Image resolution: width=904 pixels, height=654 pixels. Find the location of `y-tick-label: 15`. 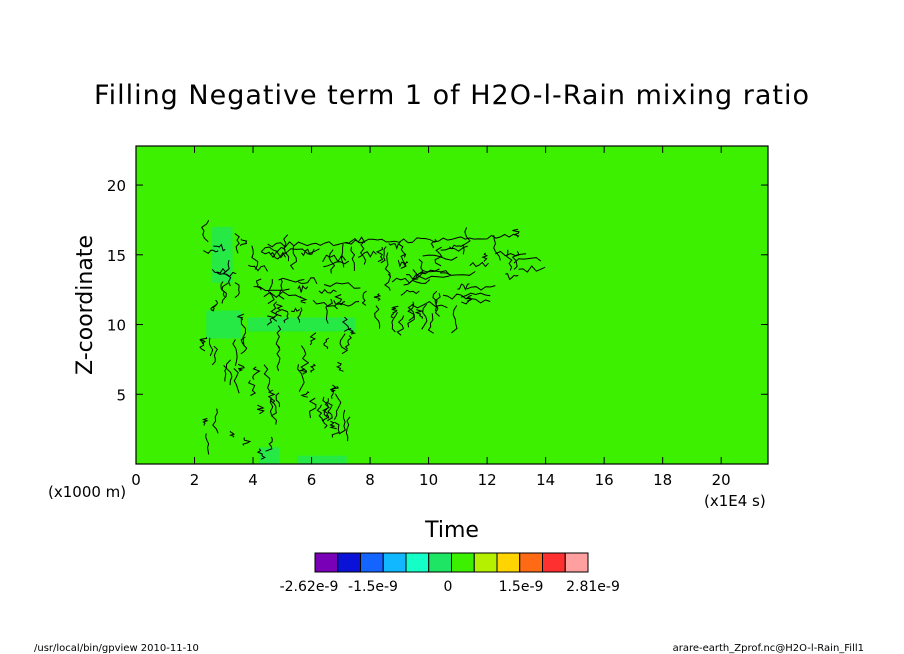

y-tick-label: 15 is located at coordinates (116, 256).